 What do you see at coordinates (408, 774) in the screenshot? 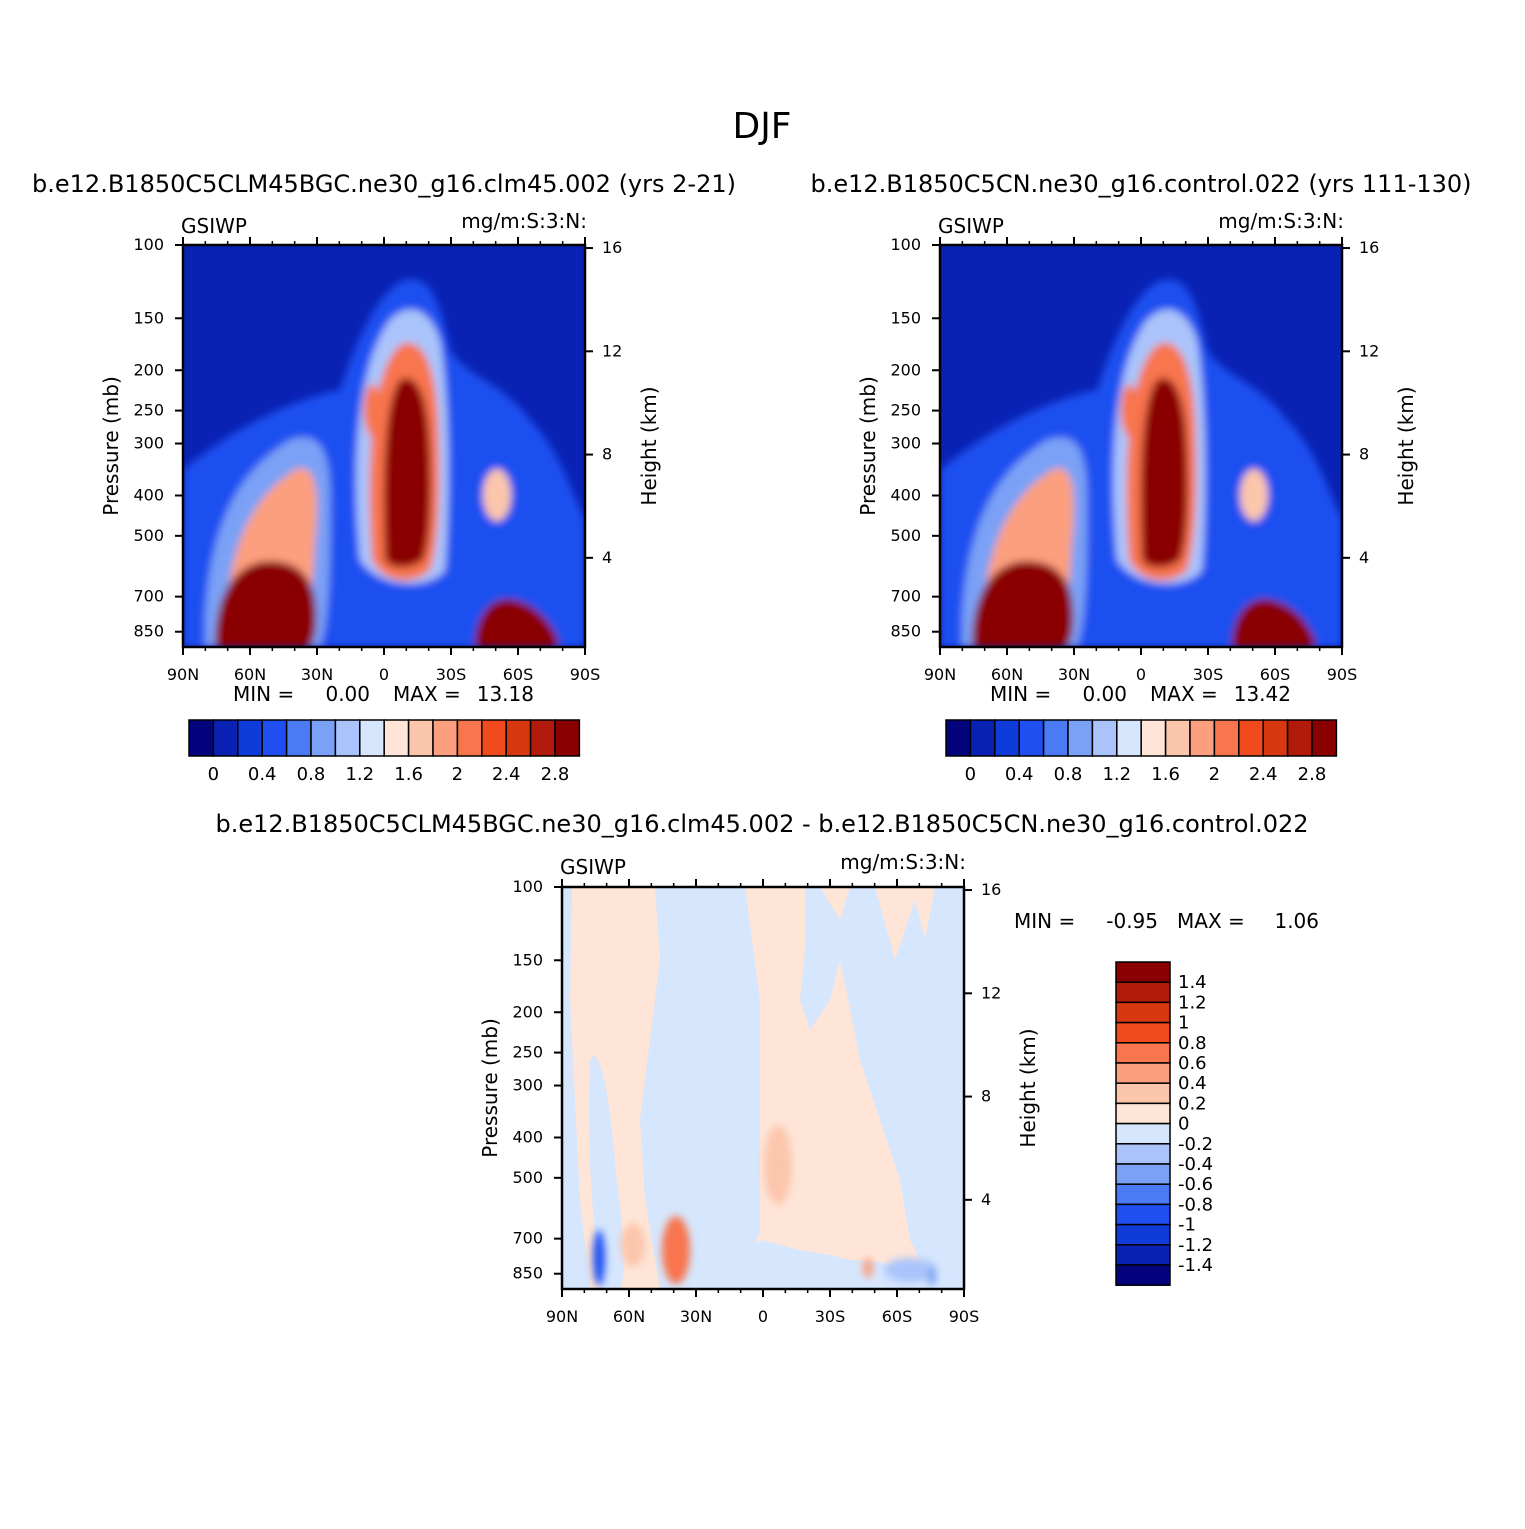
I see `colorbar-label: 1.6` at bounding box center [408, 774].